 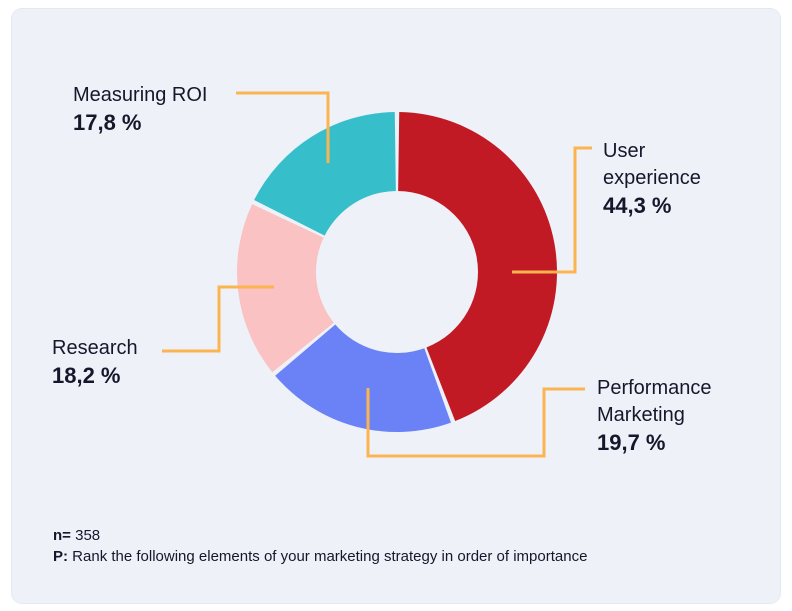 I want to click on slice-value: 44,3 %, so click(x=637, y=205).